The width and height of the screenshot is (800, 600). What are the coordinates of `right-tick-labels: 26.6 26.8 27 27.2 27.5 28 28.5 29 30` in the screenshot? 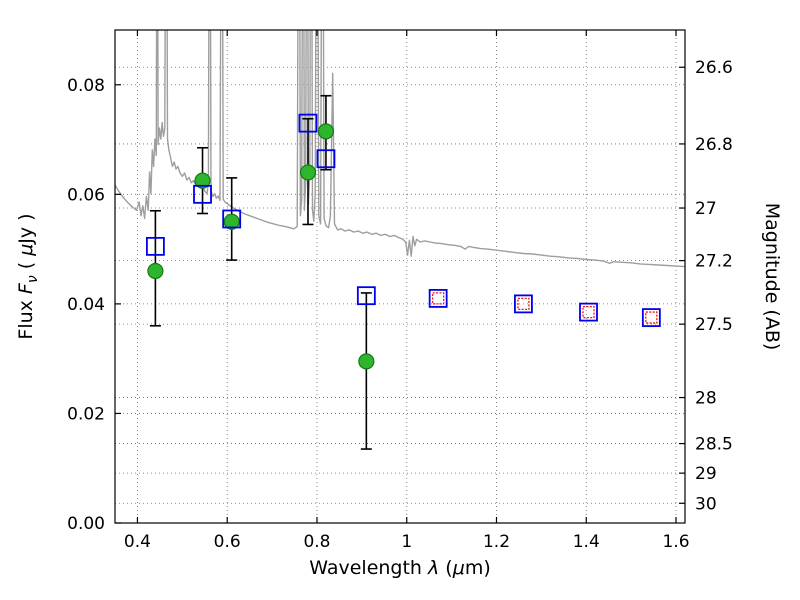 It's located at (714, 286).